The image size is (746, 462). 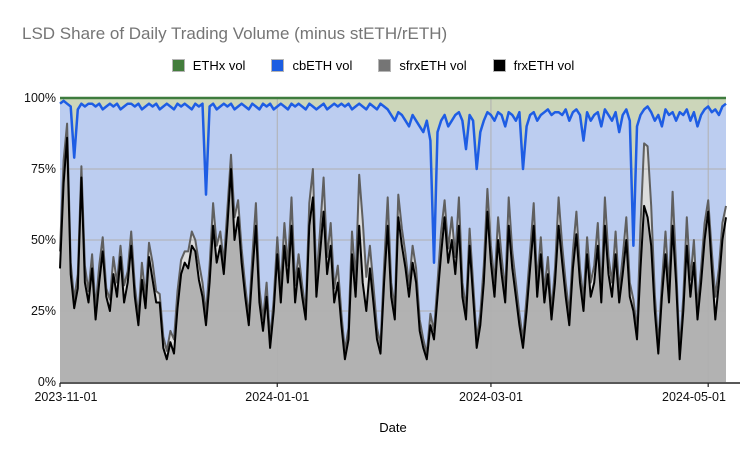 I want to click on sfrxeth-swatch-icon, so click(x=385, y=65).